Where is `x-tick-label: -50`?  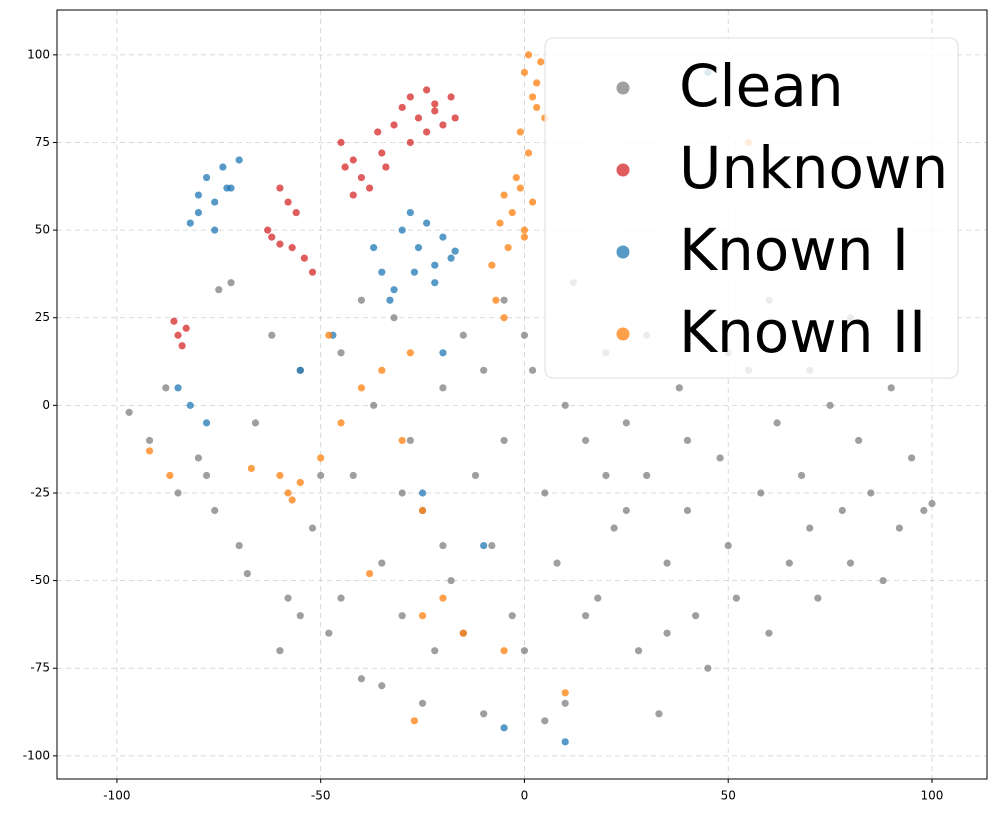
x-tick-label: -50 is located at coordinates (321, 796).